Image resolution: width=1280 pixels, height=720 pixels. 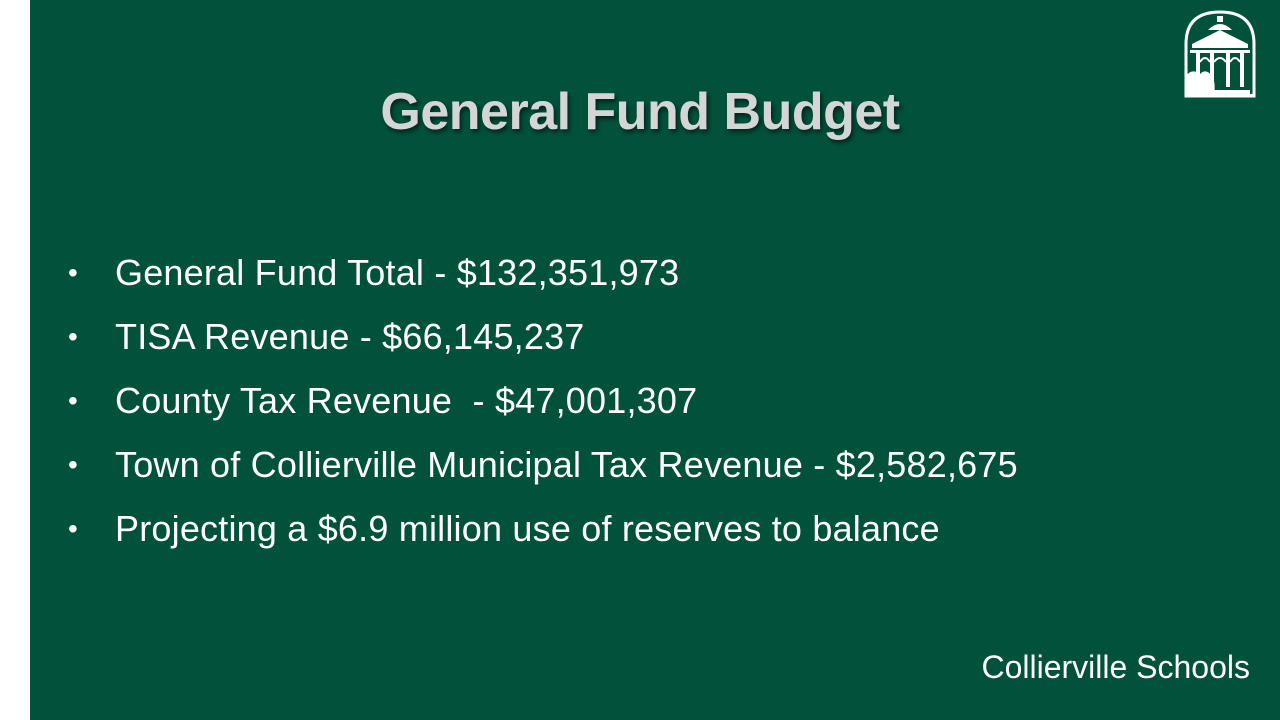 I want to click on slide-title: General Fund Budget, so click(x=640, y=112).